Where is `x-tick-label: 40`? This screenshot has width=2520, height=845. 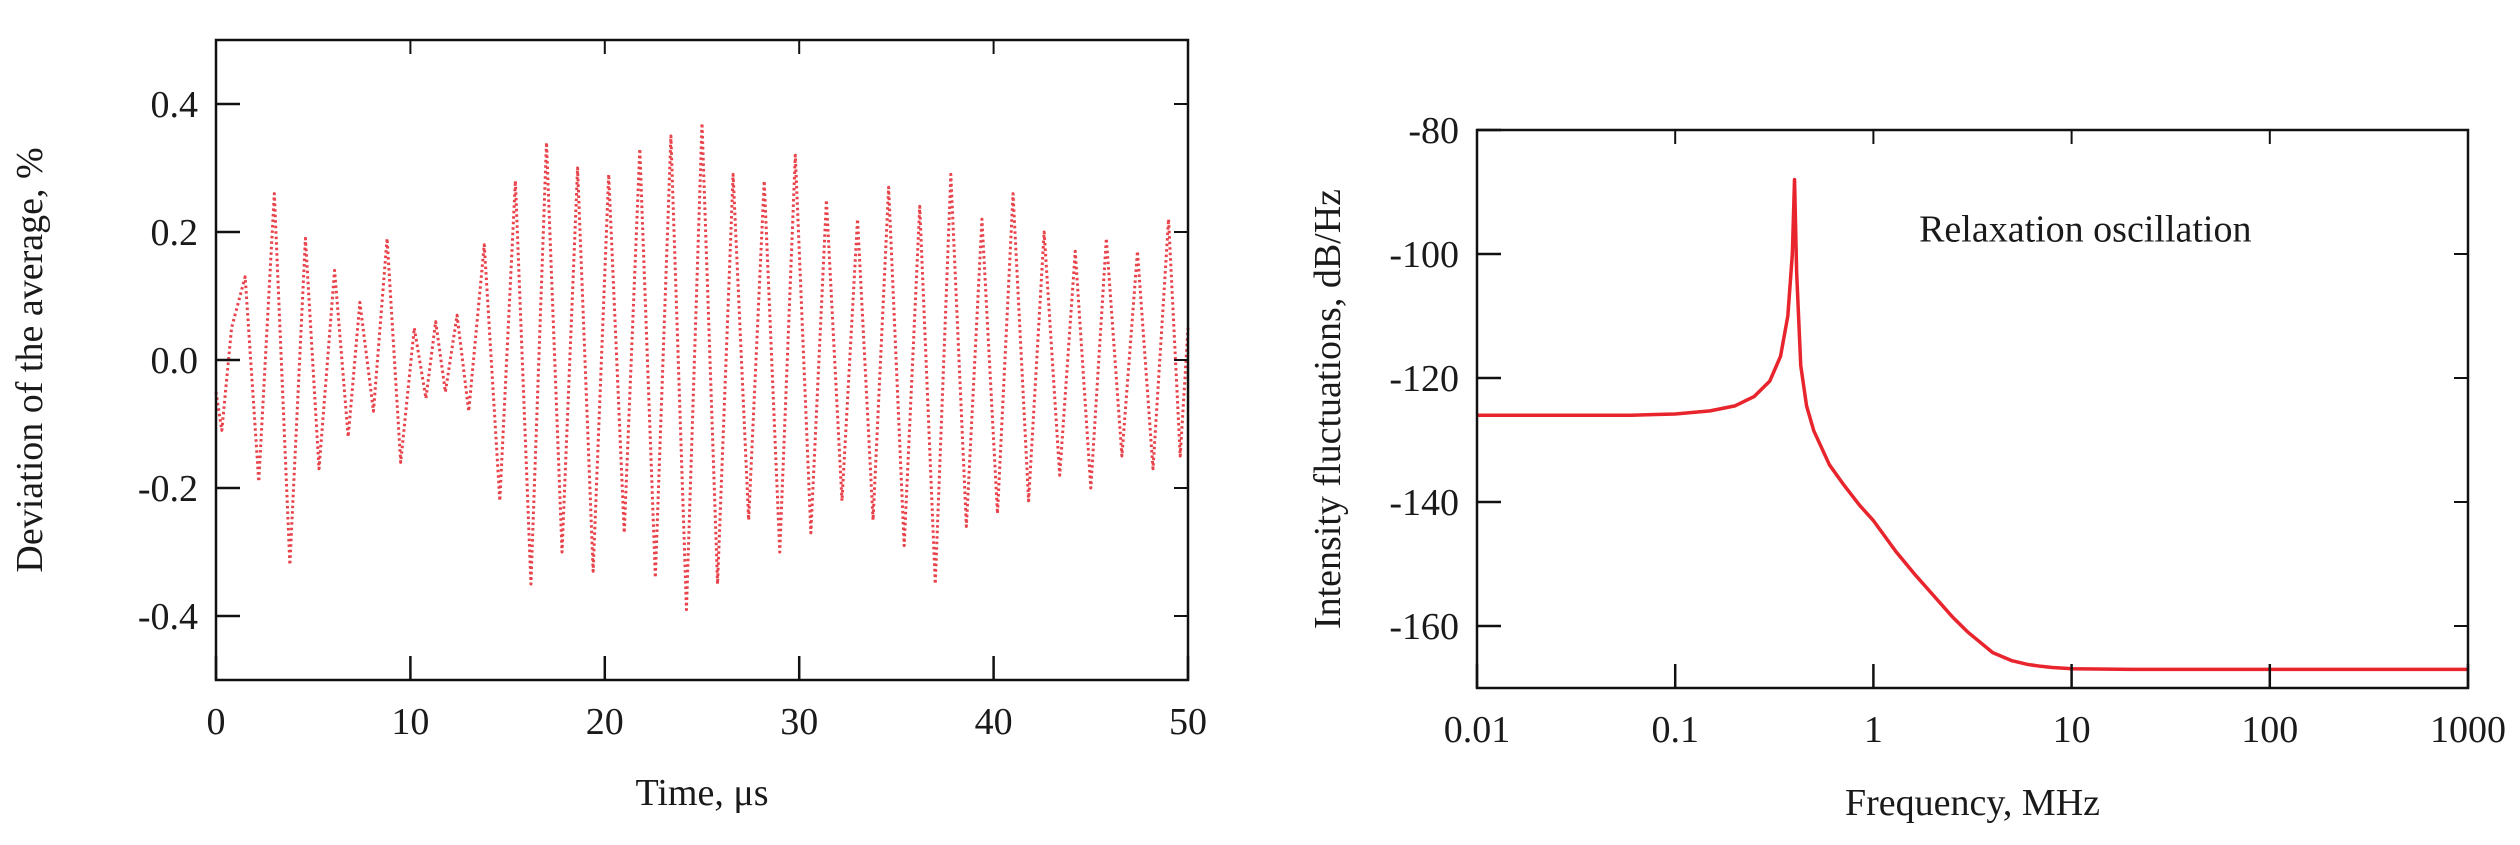 x-tick-label: 40 is located at coordinates (994, 722).